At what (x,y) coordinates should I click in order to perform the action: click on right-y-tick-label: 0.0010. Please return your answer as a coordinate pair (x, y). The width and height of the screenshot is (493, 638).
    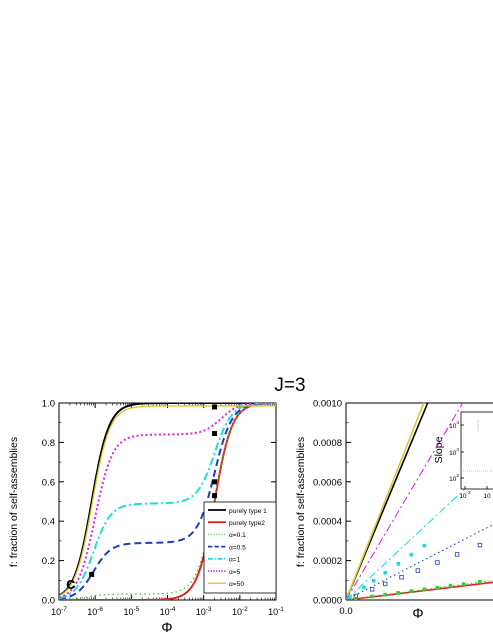
    Looking at the image, I should click on (327, 404).